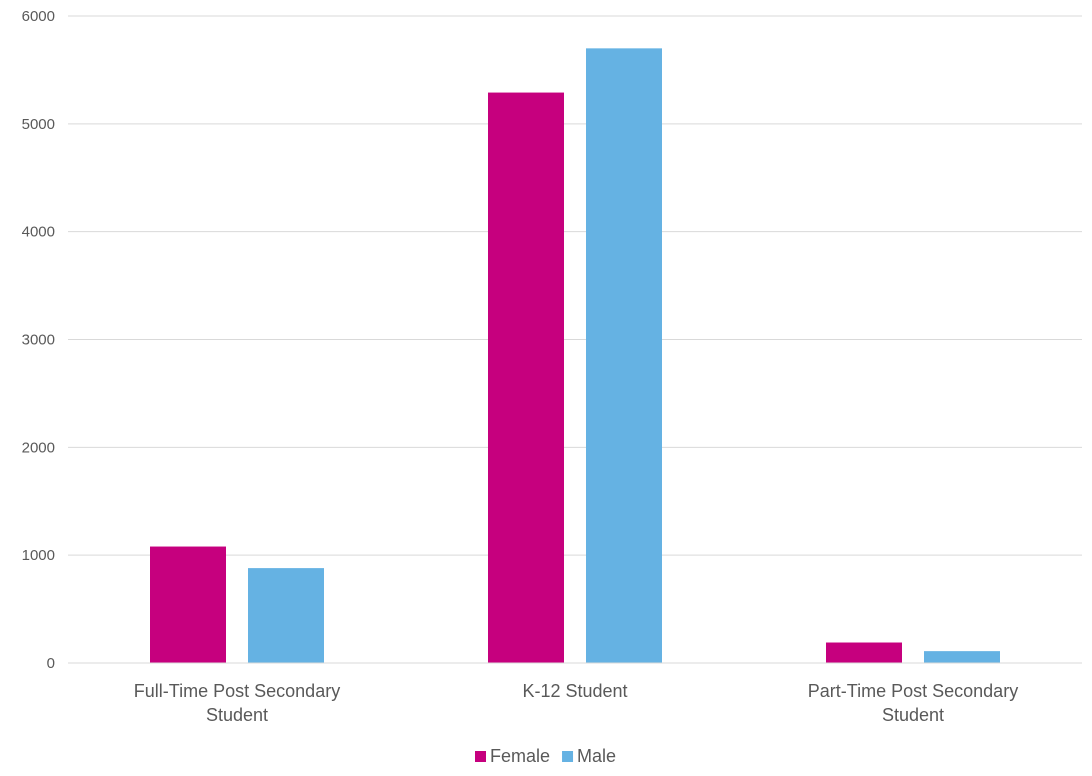  I want to click on x-category-label: Part-Time Post Secondary Student, so click(913, 703).